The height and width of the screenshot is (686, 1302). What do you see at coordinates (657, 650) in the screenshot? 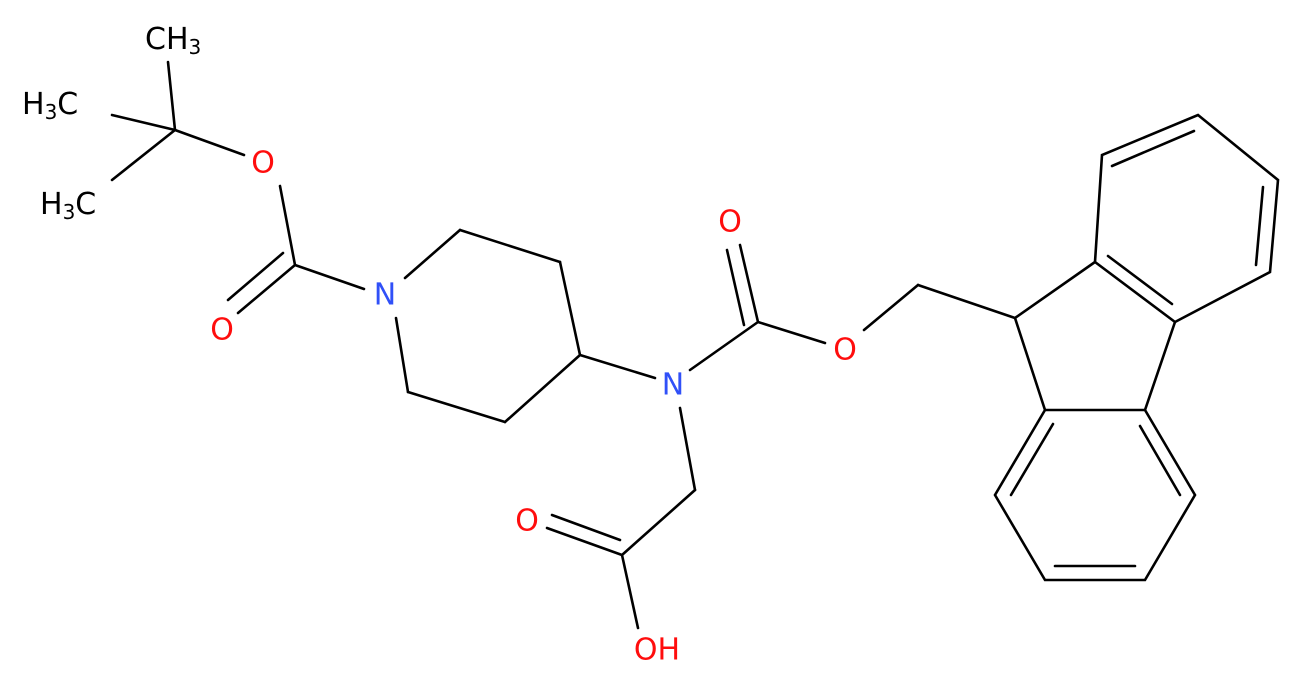
I see `atom-label: OH` at bounding box center [657, 650].